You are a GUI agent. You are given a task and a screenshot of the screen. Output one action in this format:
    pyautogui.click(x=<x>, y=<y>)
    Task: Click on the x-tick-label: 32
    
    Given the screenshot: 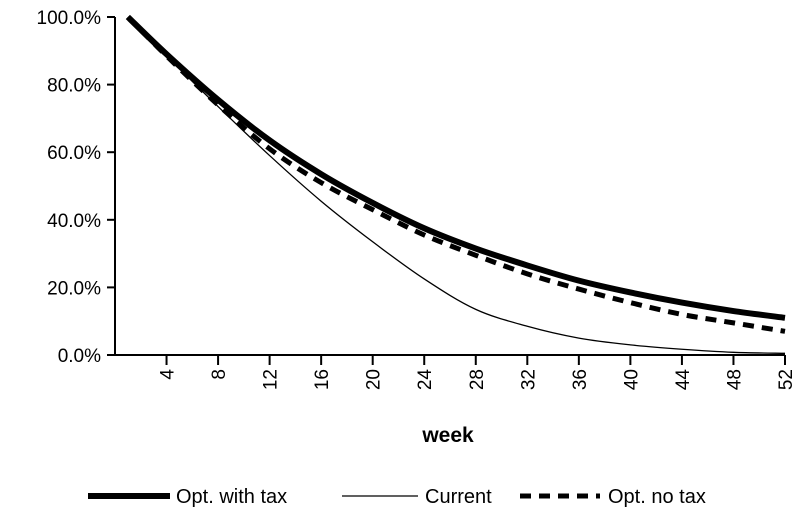 What is the action you would take?
    pyautogui.click(x=528, y=379)
    